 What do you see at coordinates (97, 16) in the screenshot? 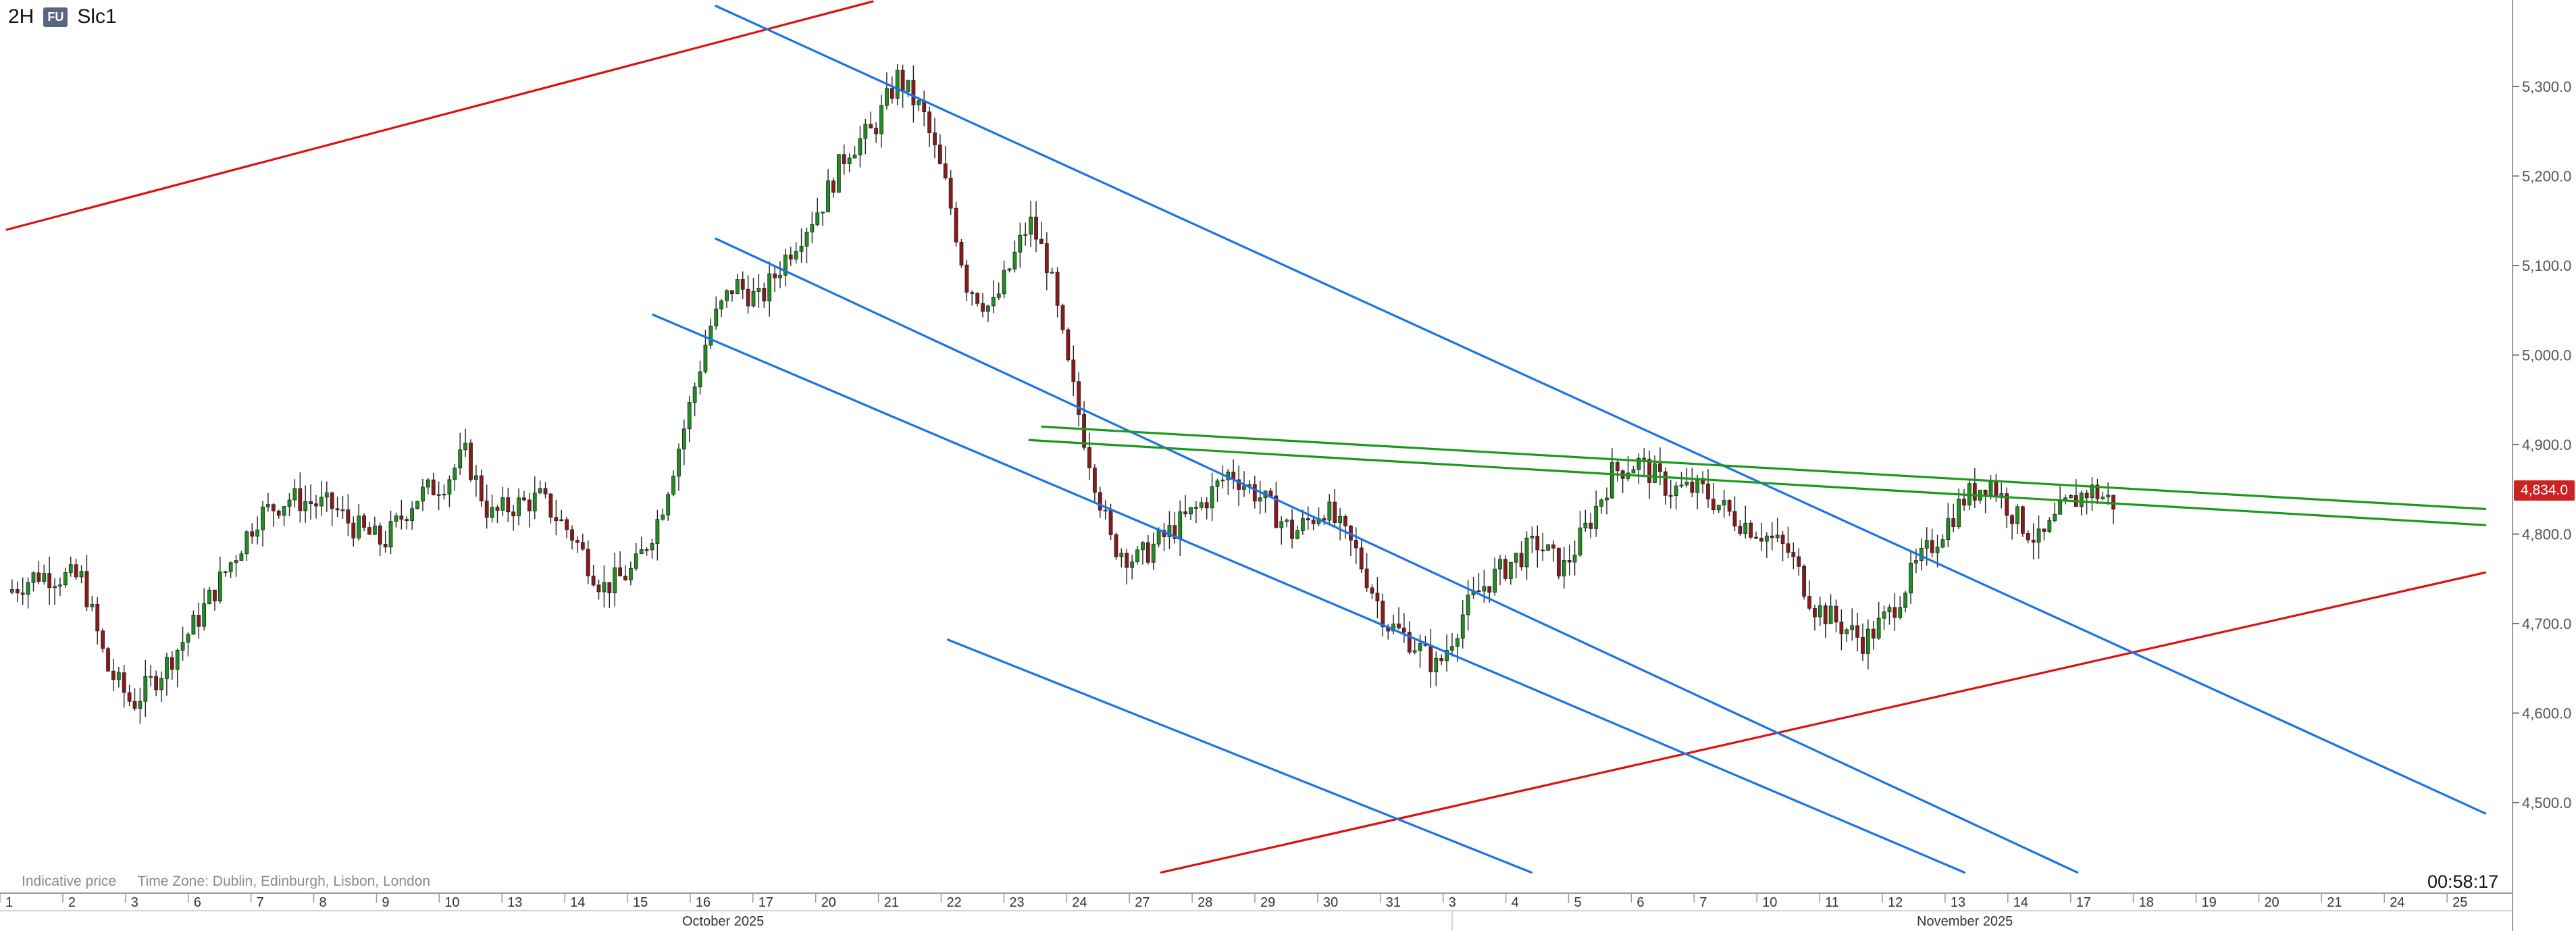
I see `symbol-label: Slc1` at bounding box center [97, 16].